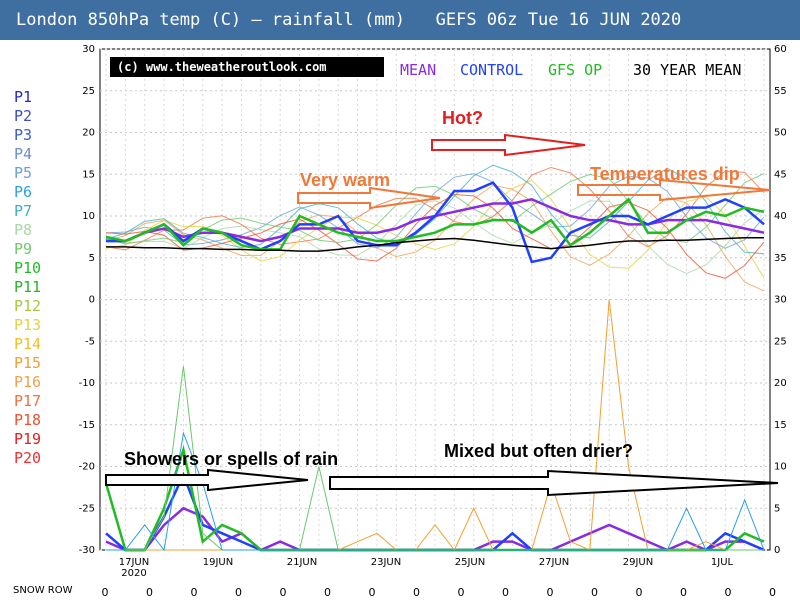  What do you see at coordinates (780, 425) in the screenshot?
I see `right-tick-label: 15` at bounding box center [780, 425].